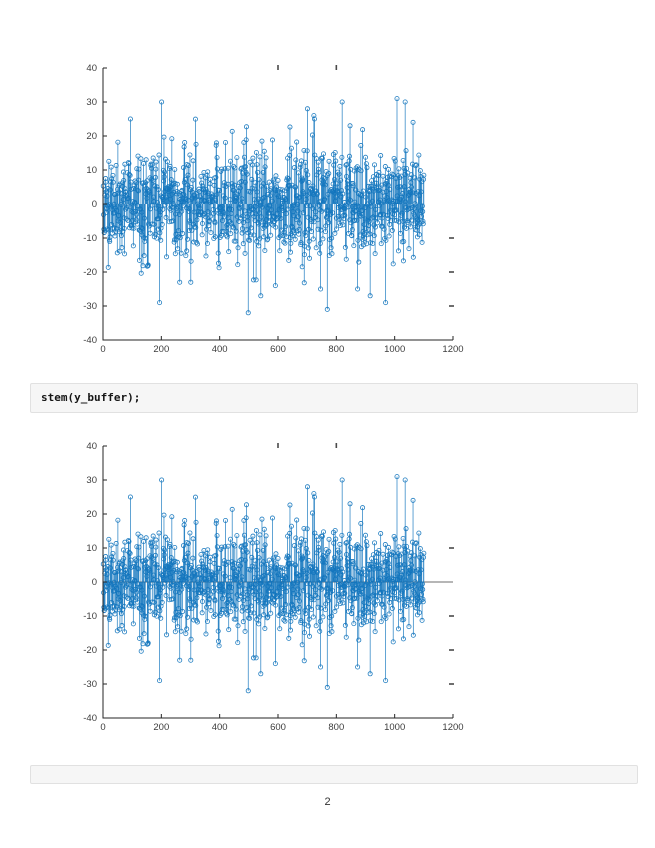 The width and height of the screenshot is (655, 848). Describe the element at coordinates (91, 397) in the screenshot. I see `code-text: stem(y_buffer);` at that location.